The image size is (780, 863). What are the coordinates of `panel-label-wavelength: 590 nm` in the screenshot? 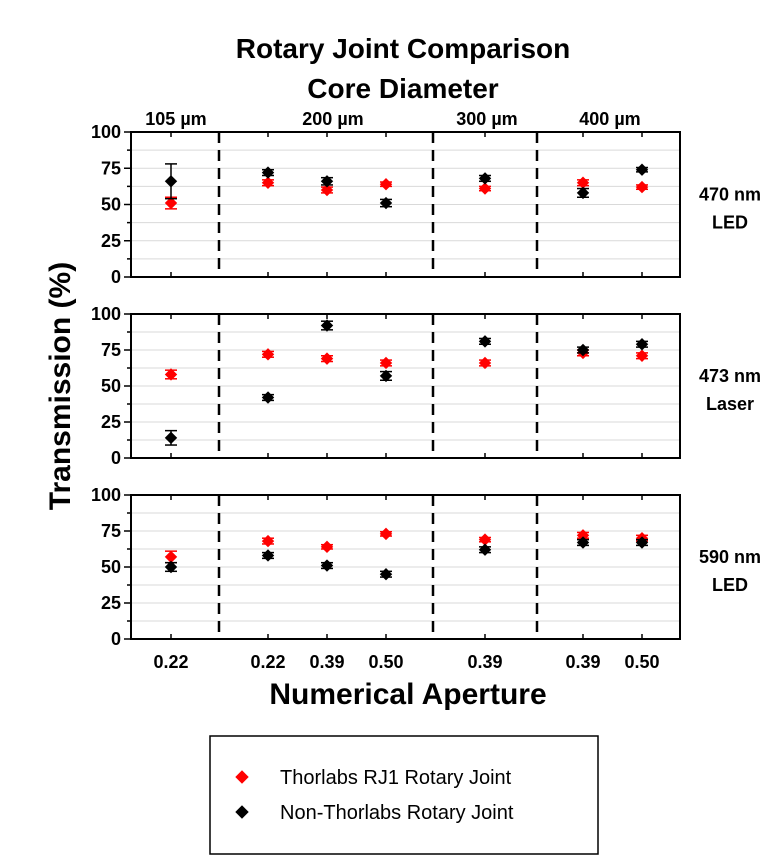 It's located at (730, 557).